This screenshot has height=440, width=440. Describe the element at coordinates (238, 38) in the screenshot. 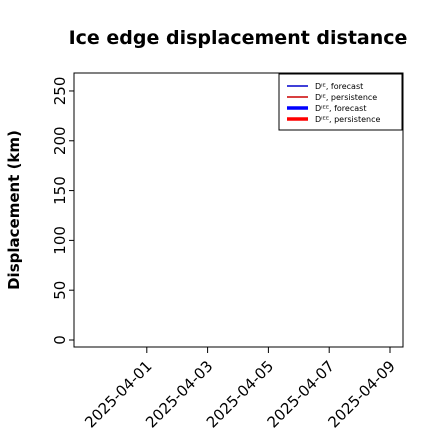

I see `chart-title: Ice edge displacement distance` at that location.